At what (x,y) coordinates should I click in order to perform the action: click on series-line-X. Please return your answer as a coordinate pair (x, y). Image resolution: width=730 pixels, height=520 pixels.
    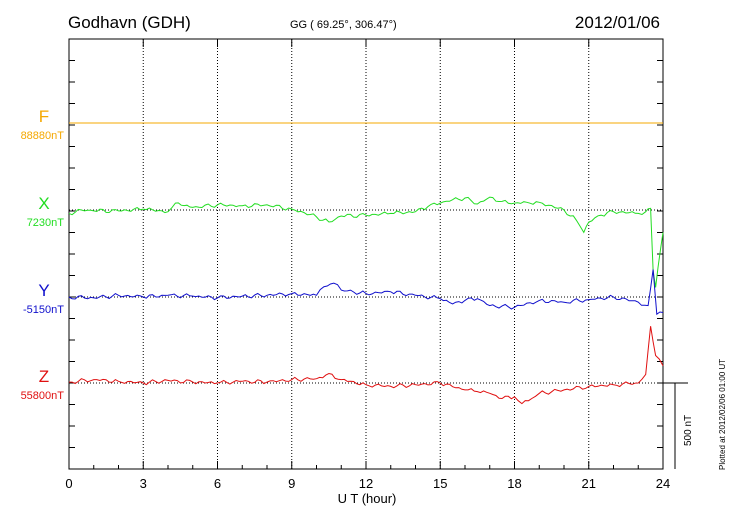
    Looking at the image, I should click on (366, 242).